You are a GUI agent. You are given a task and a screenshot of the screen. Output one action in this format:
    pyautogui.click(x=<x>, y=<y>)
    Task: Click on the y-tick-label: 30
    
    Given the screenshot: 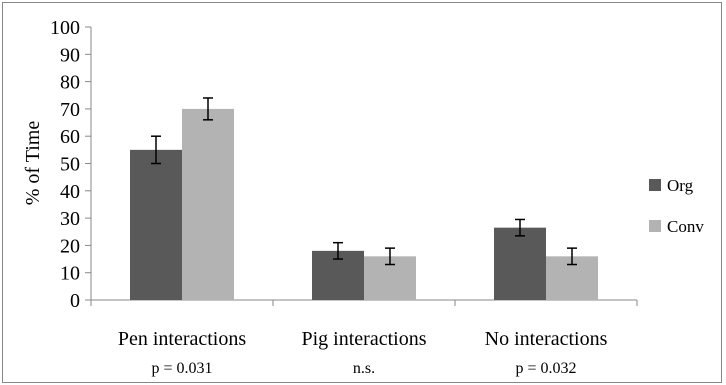 What is the action you would take?
    pyautogui.click(x=70, y=219)
    